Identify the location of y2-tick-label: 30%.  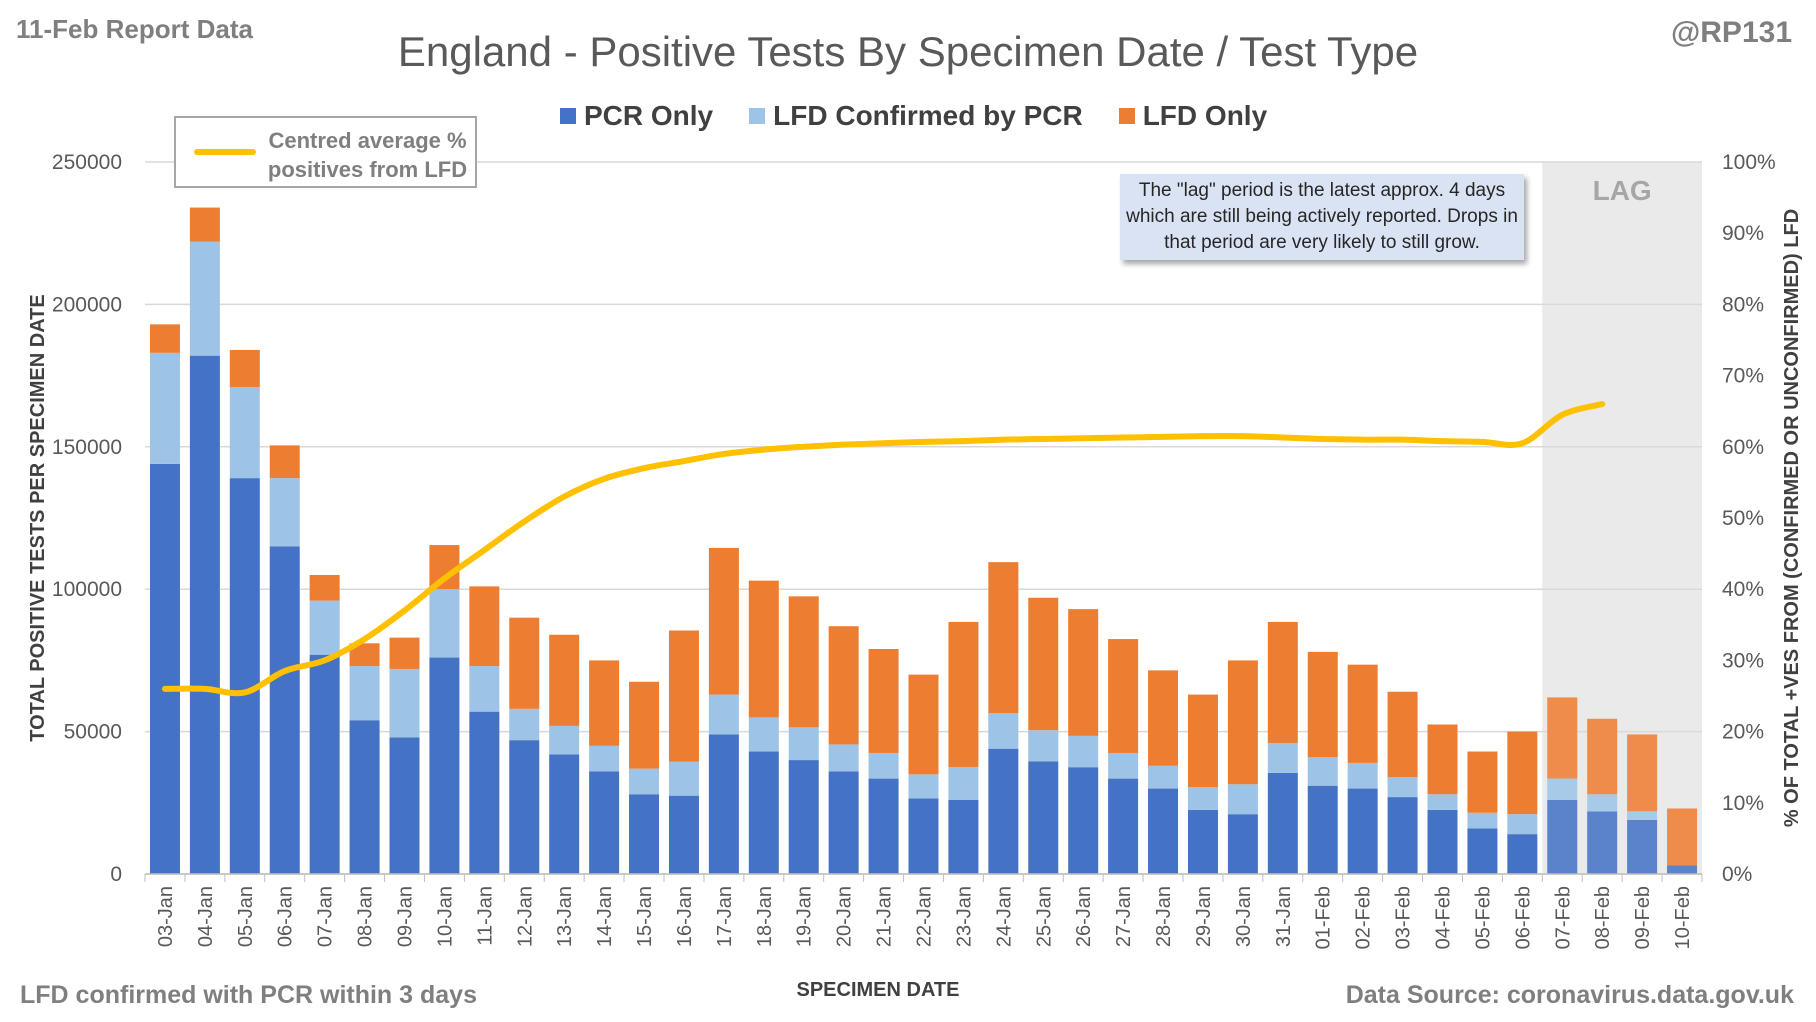
(1743, 660).